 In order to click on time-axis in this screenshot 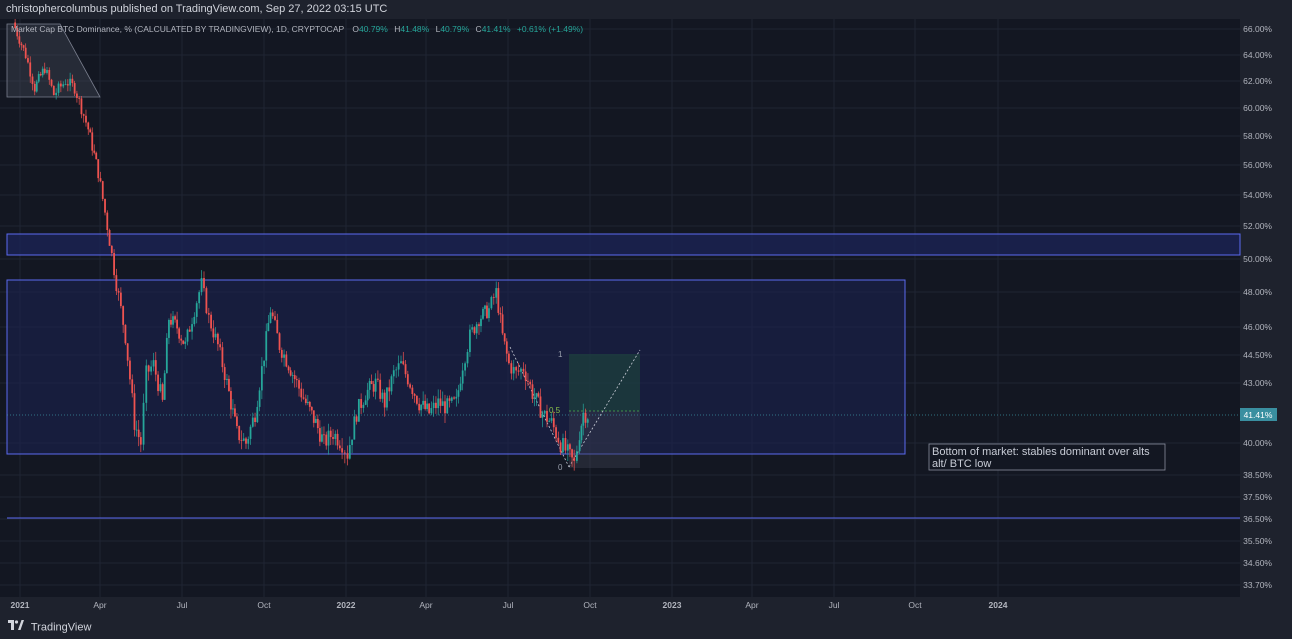, I will do `click(620, 606)`.